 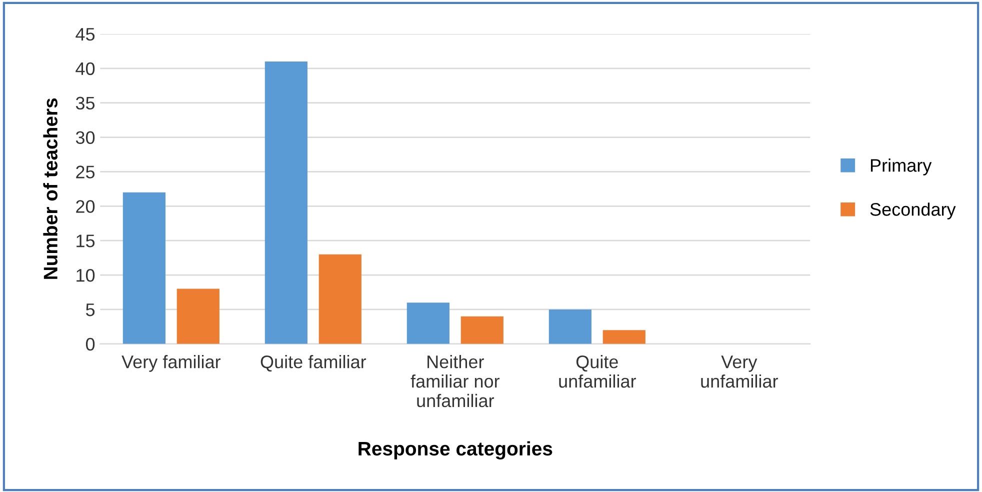 I want to click on x-tick-label: Quite familiar, so click(x=313, y=363).